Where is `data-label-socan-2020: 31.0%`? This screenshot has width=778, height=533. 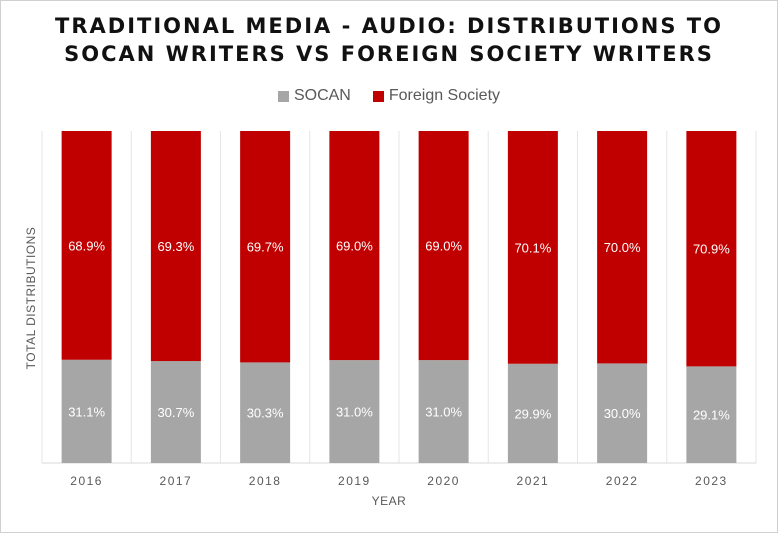
data-label-socan-2020: 31.0% is located at coordinates (443, 412).